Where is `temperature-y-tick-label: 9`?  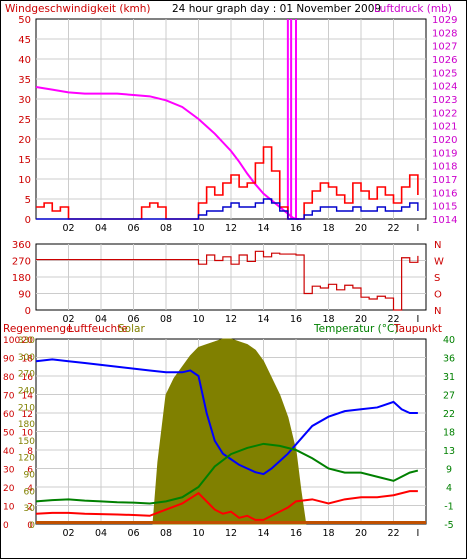
temperature-y-tick-label: 9 is located at coordinates (449, 470).